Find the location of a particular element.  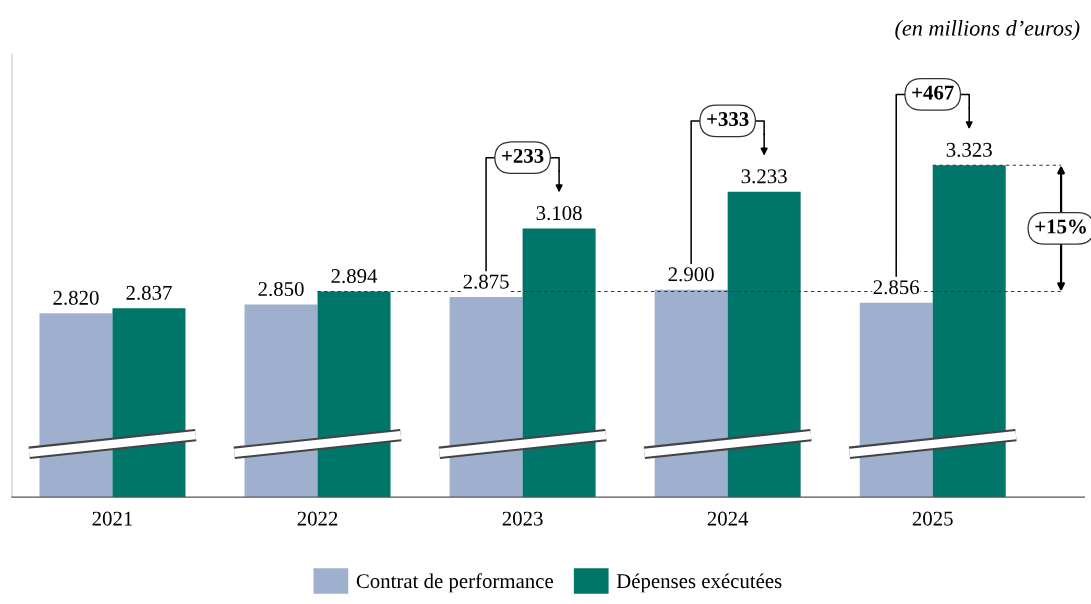

data-label: 2.856 is located at coordinates (896, 287).